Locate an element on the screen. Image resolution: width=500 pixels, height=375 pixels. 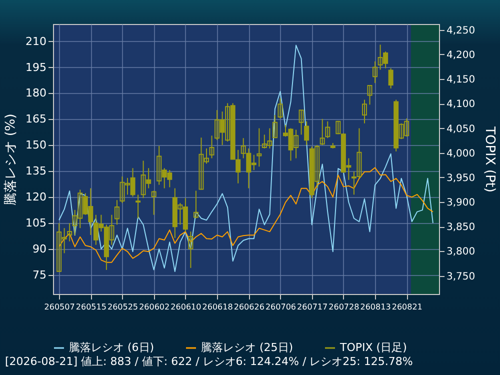
x-tick-label: 260821 is located at coordinates (407, 307).